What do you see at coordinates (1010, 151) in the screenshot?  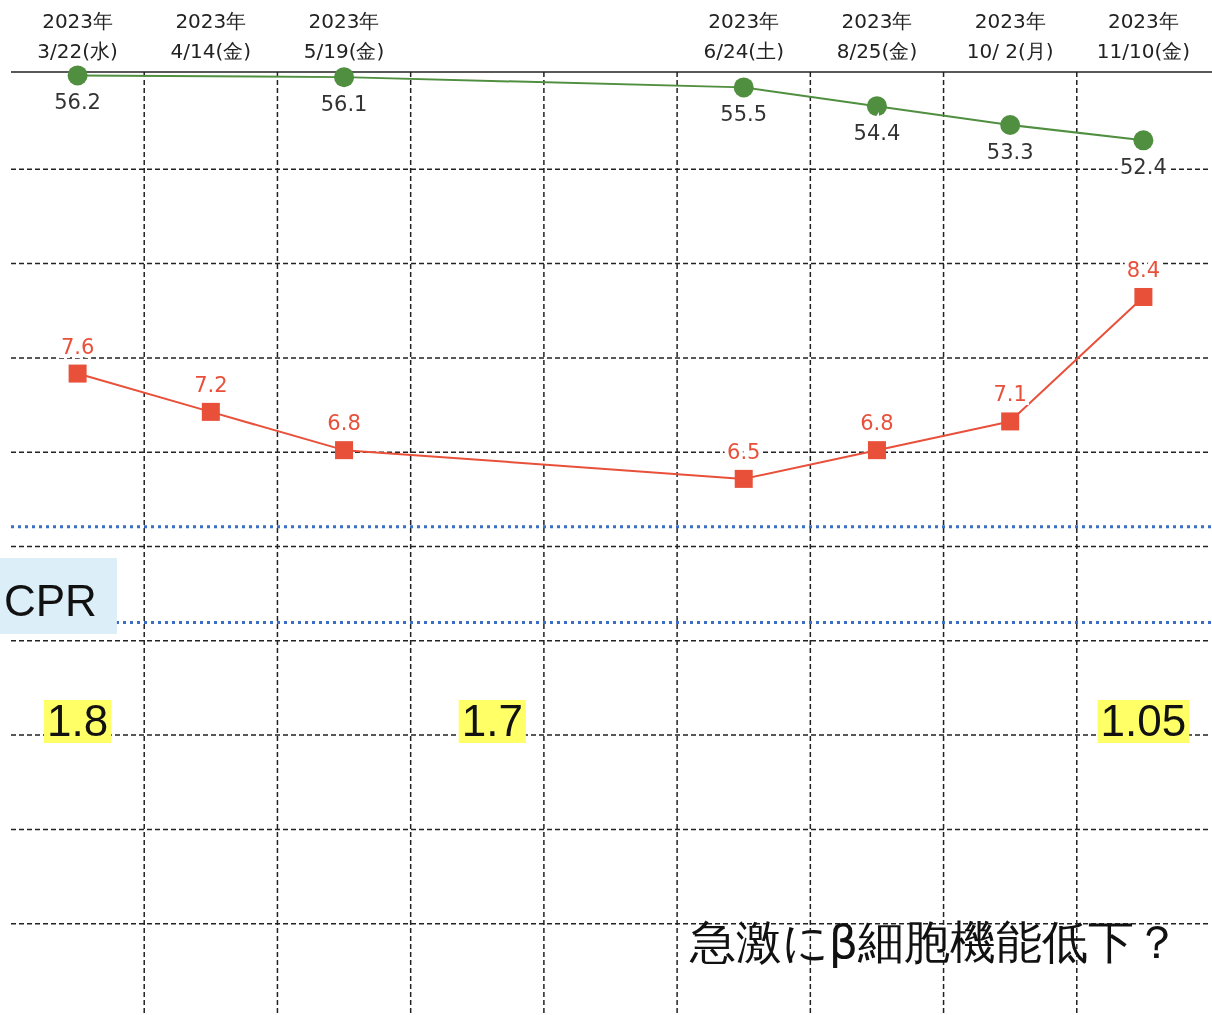 I see `data-label: 53.3` at bounding box center [1010, 151].